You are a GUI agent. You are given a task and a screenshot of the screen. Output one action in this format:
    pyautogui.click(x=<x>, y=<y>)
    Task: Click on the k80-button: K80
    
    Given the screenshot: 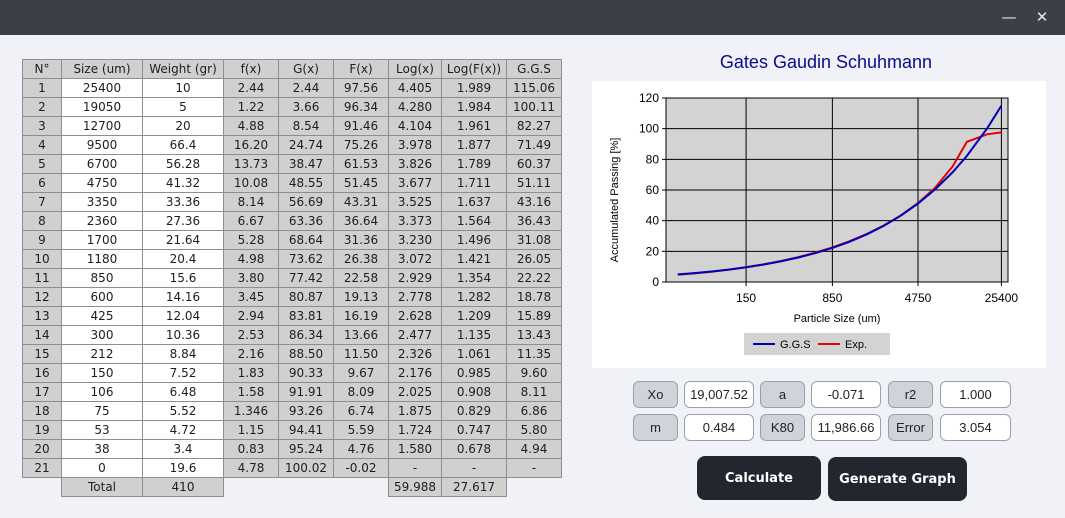 What is the action you would take?
    pyautogui.click(x=782, y=427)
    